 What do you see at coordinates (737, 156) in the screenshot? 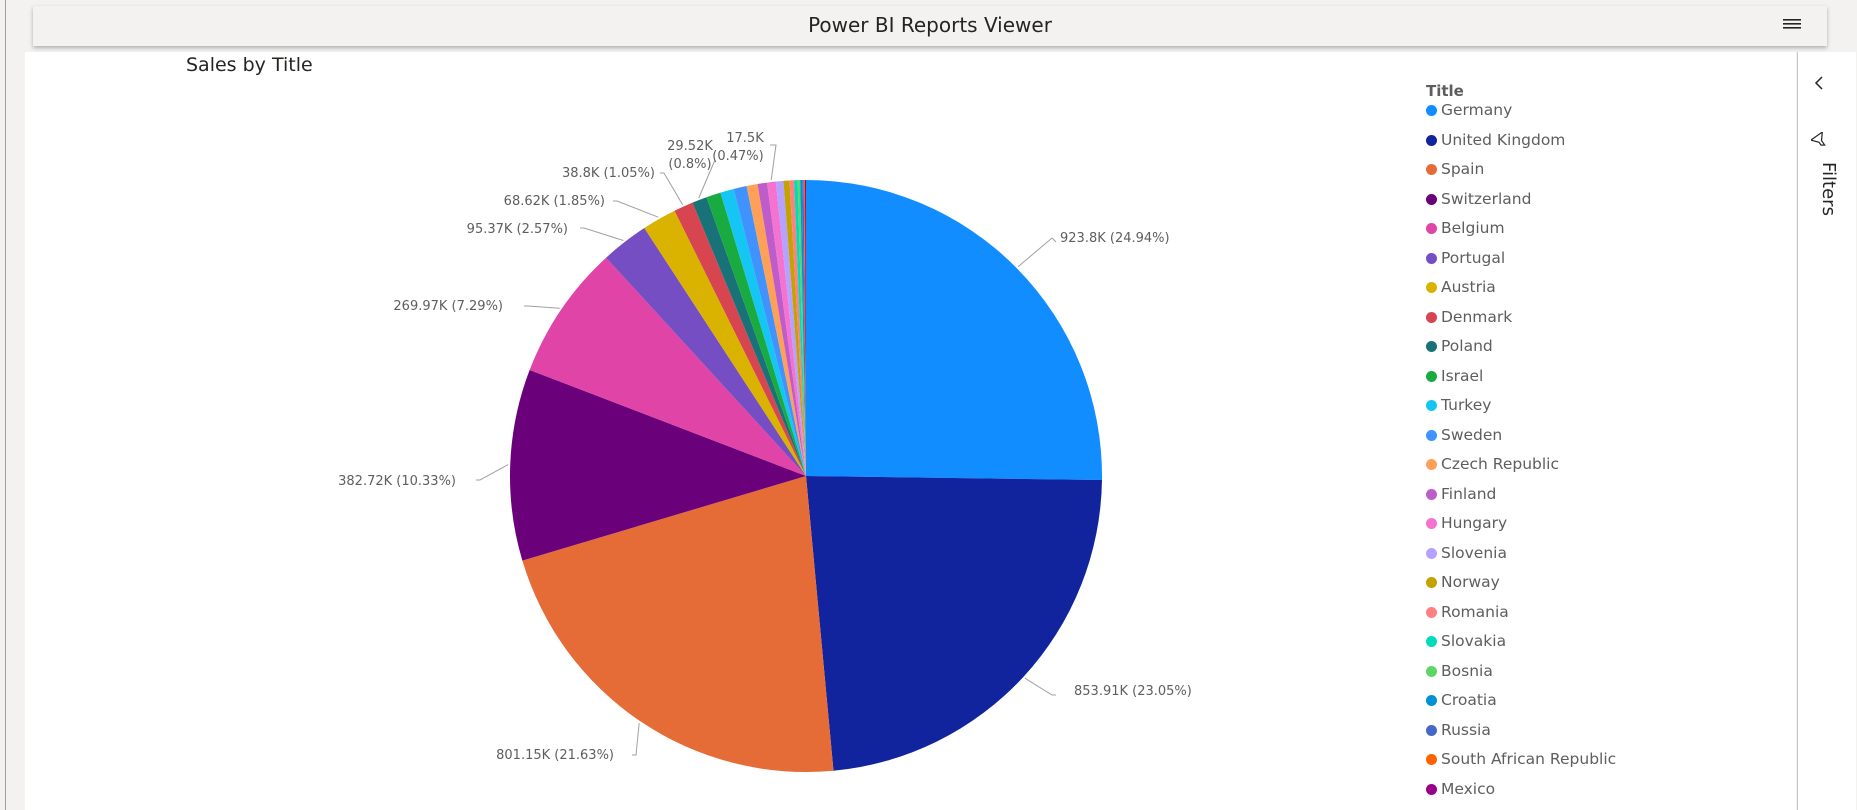
I see `data-label: (0.47%)` at bounding box center [737, 156].